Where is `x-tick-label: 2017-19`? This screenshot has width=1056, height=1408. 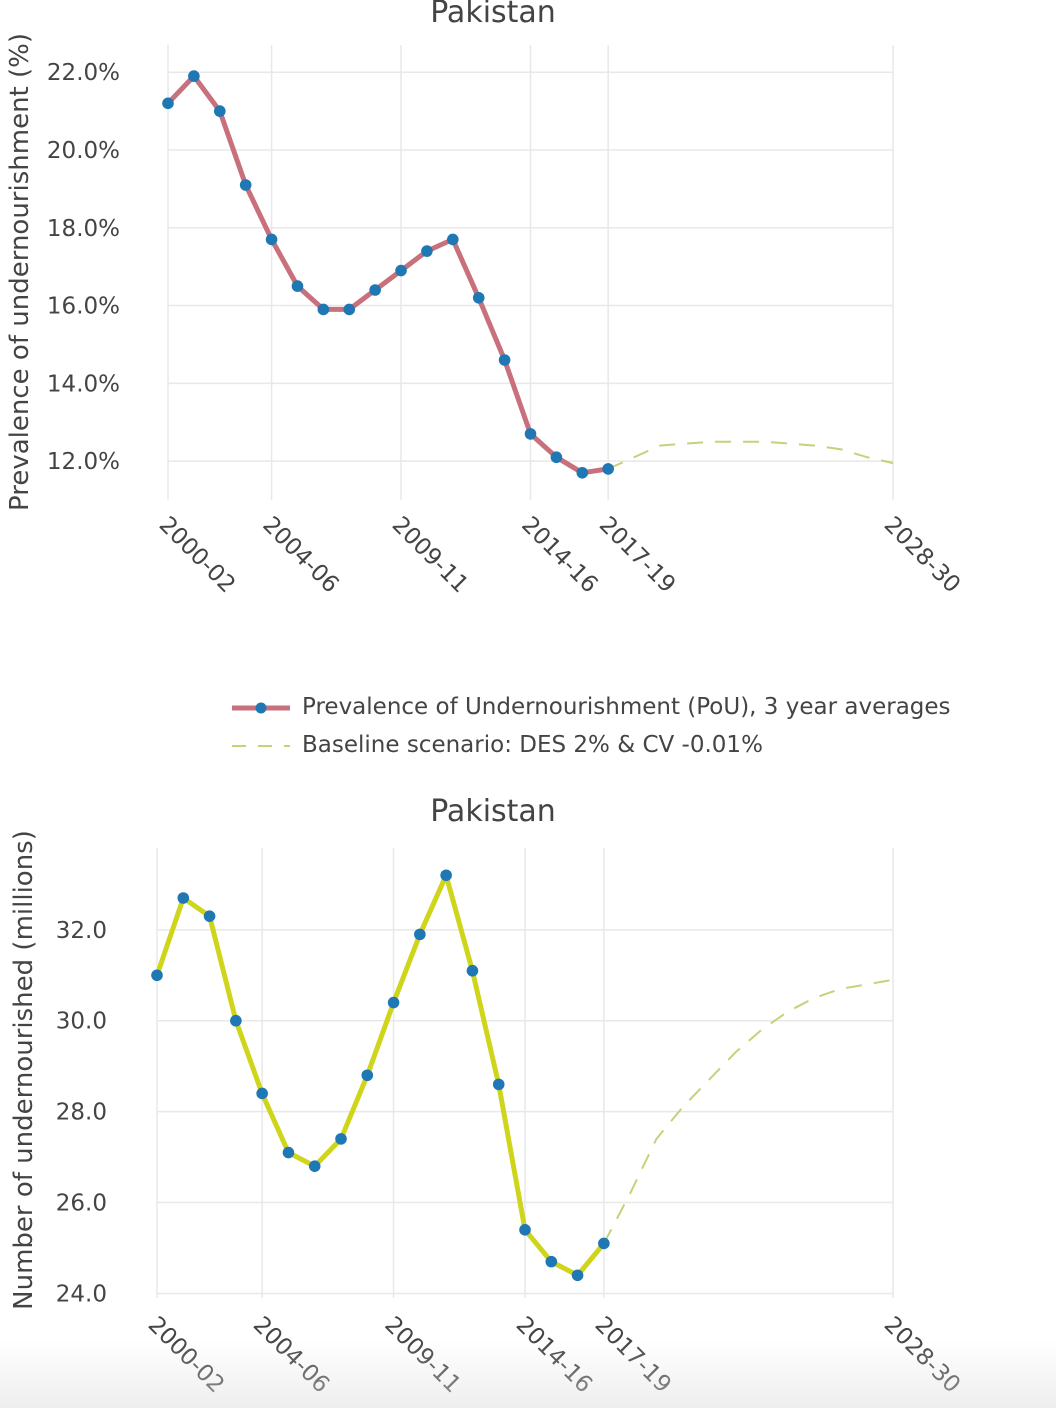
x-tick-label: 2017-19 is located at coordinates (637, 555).